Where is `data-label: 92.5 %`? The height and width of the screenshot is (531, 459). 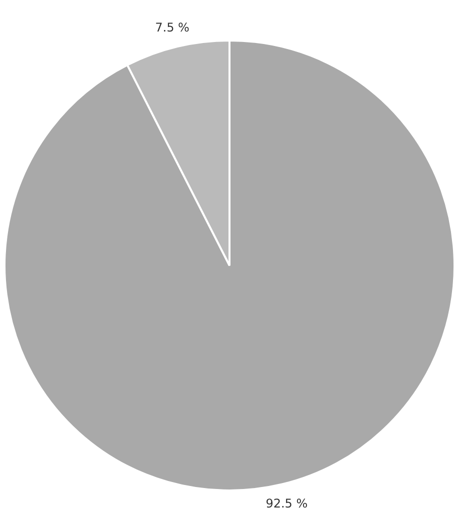
data-label: 92.5 % is located at coordinates (287, 503).